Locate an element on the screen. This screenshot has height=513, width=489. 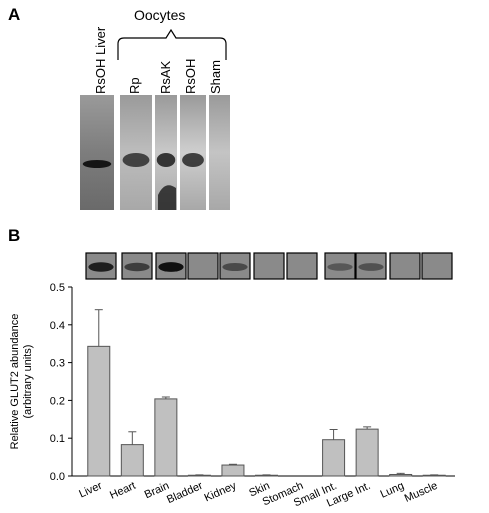
panel-a-western-blot is located at coordinates (155, 152).